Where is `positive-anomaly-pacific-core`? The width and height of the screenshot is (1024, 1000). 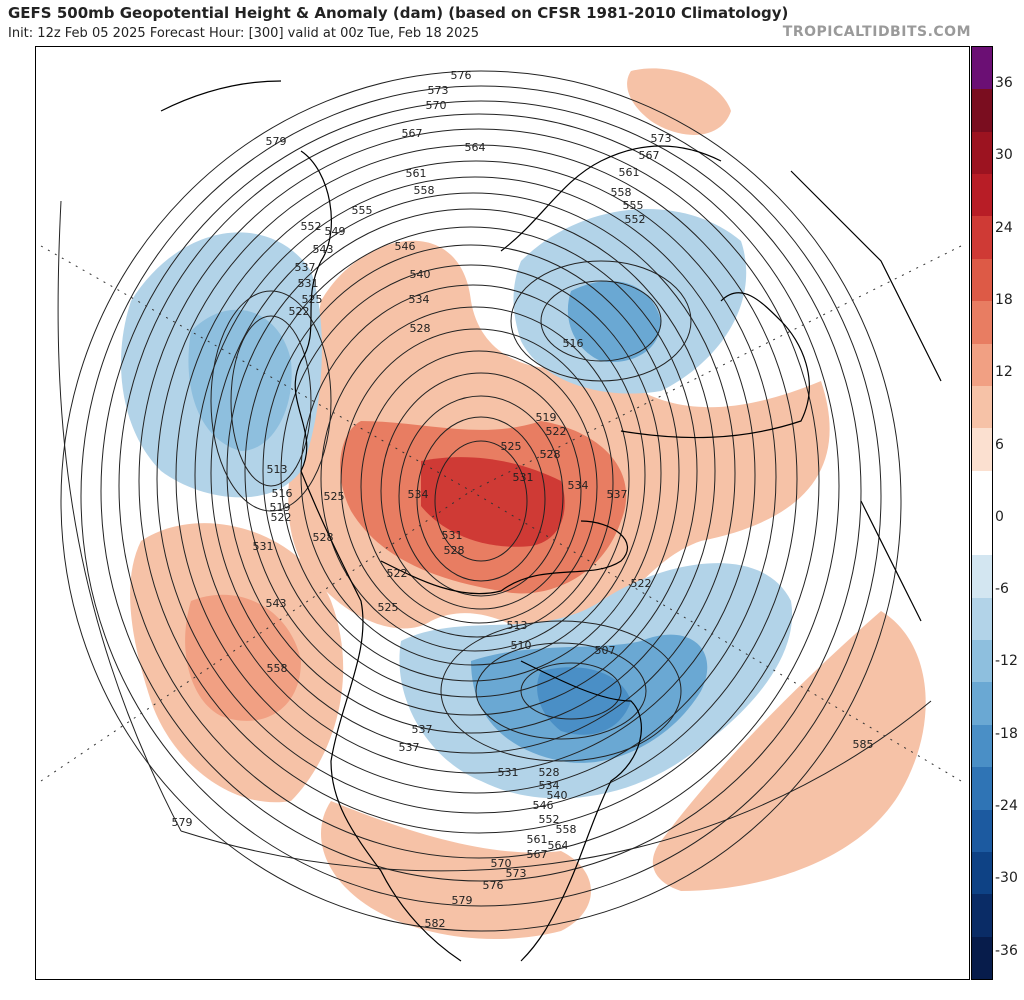 positive-anomaly-pacific-core is located at coordinates (243, 657).